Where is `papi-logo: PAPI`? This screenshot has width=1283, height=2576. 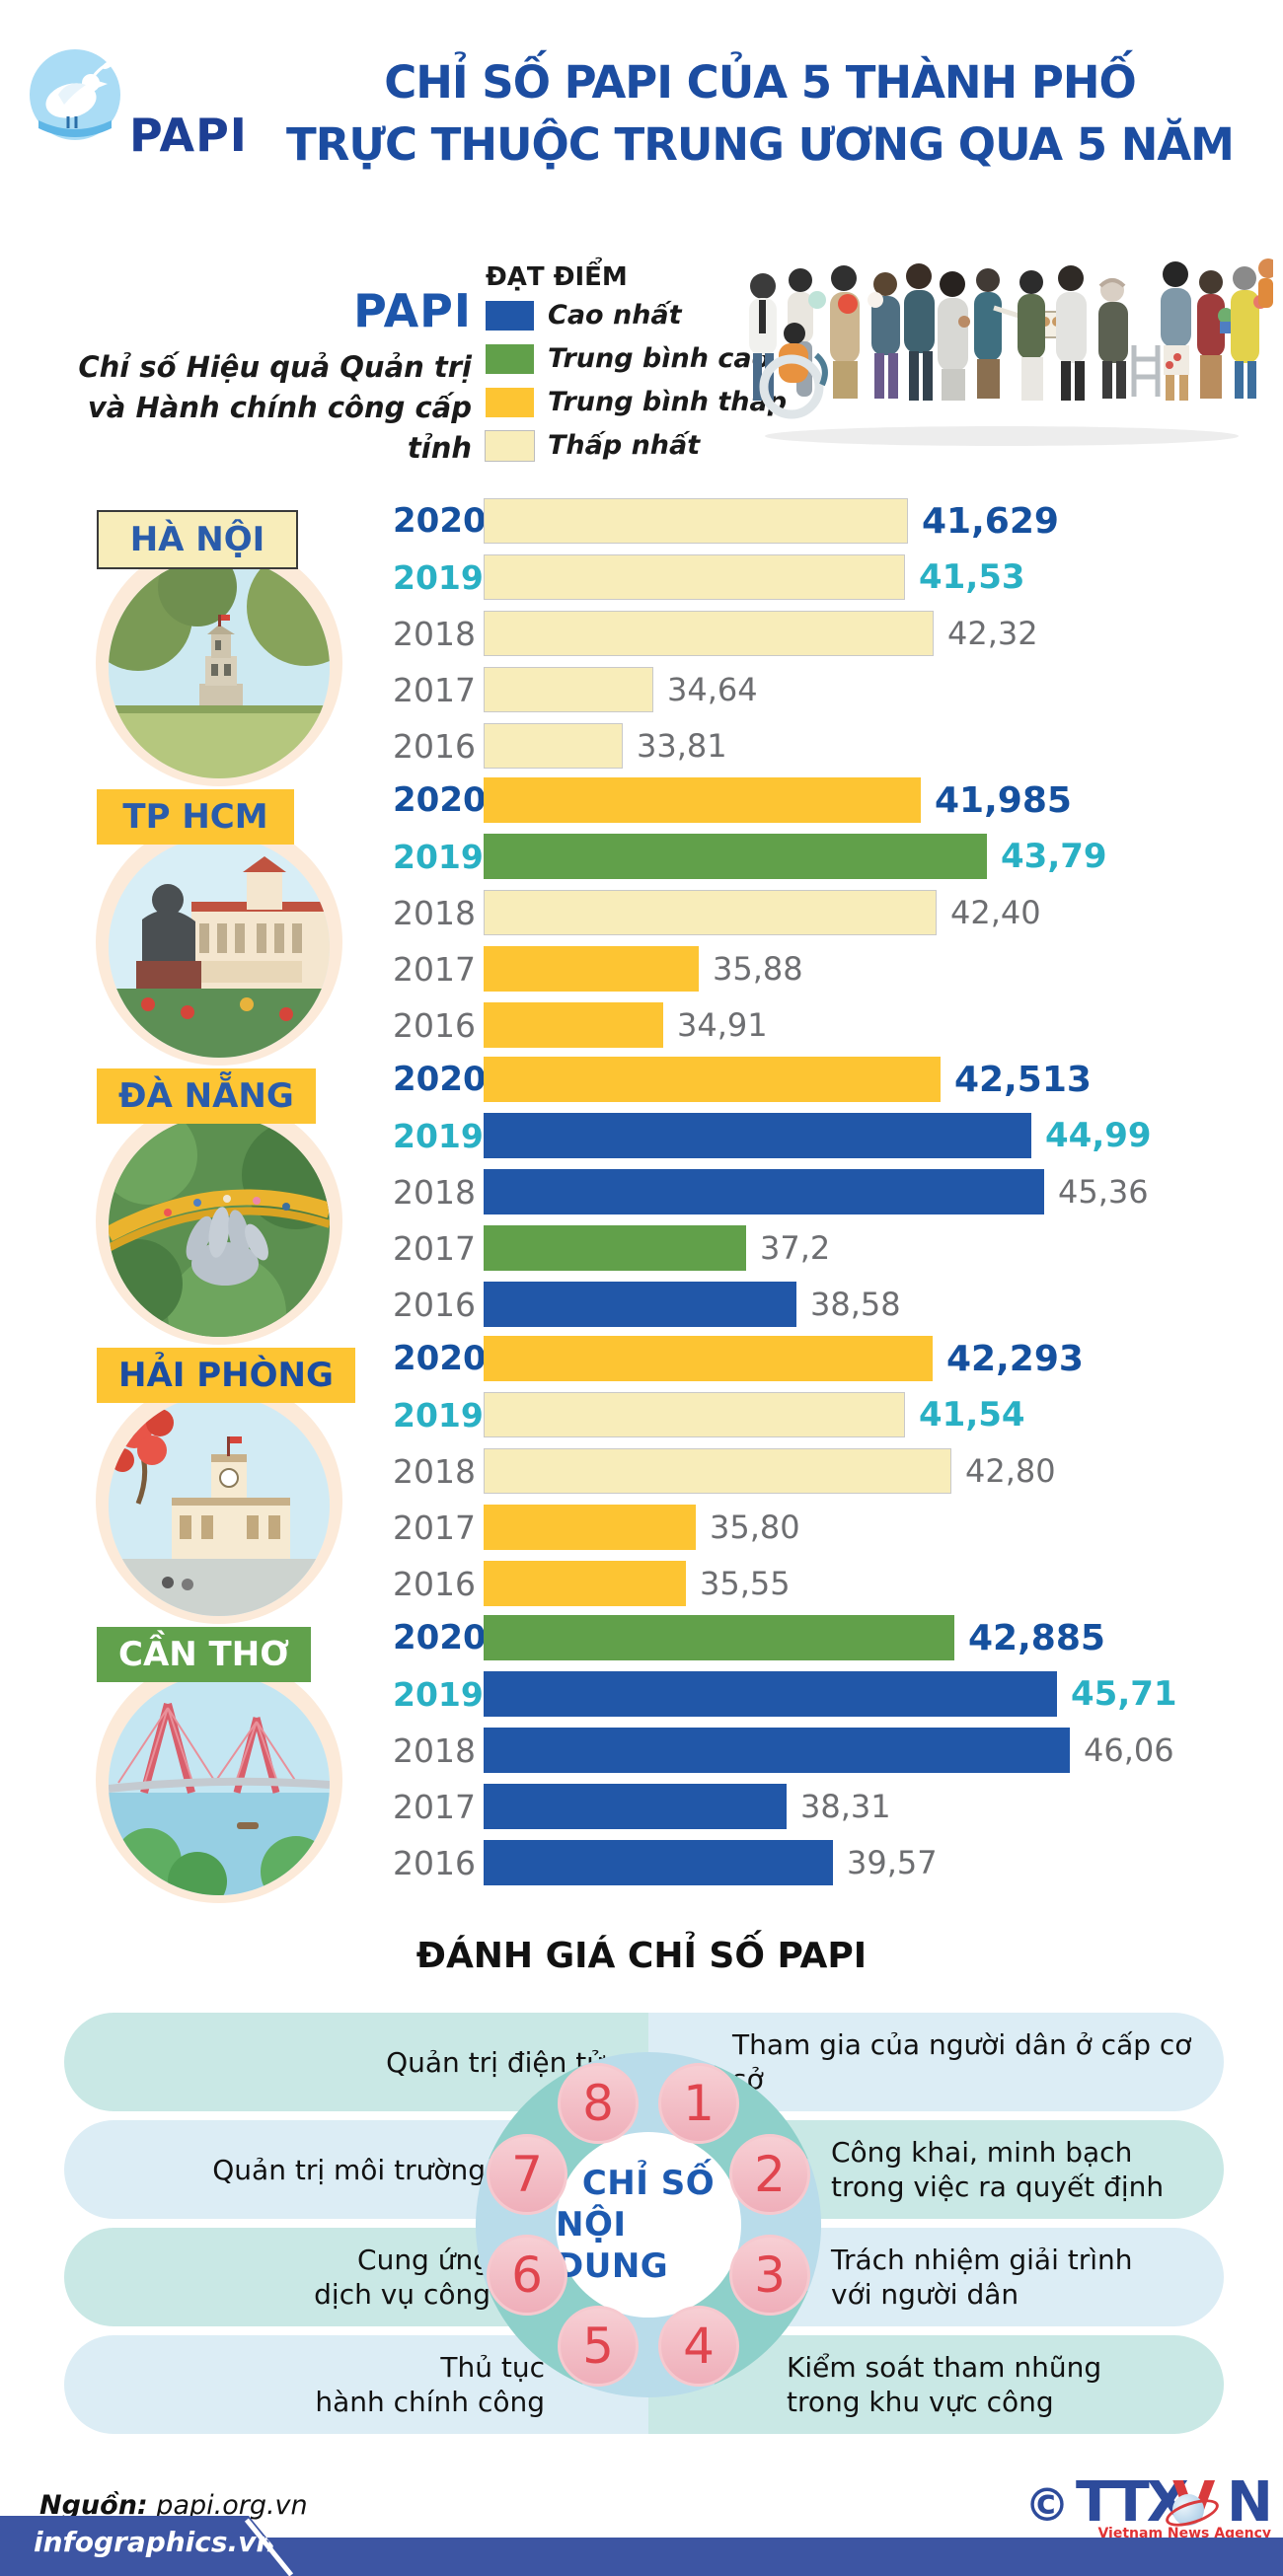
papi-logo: PAPI is located at coordinates (173, 102).